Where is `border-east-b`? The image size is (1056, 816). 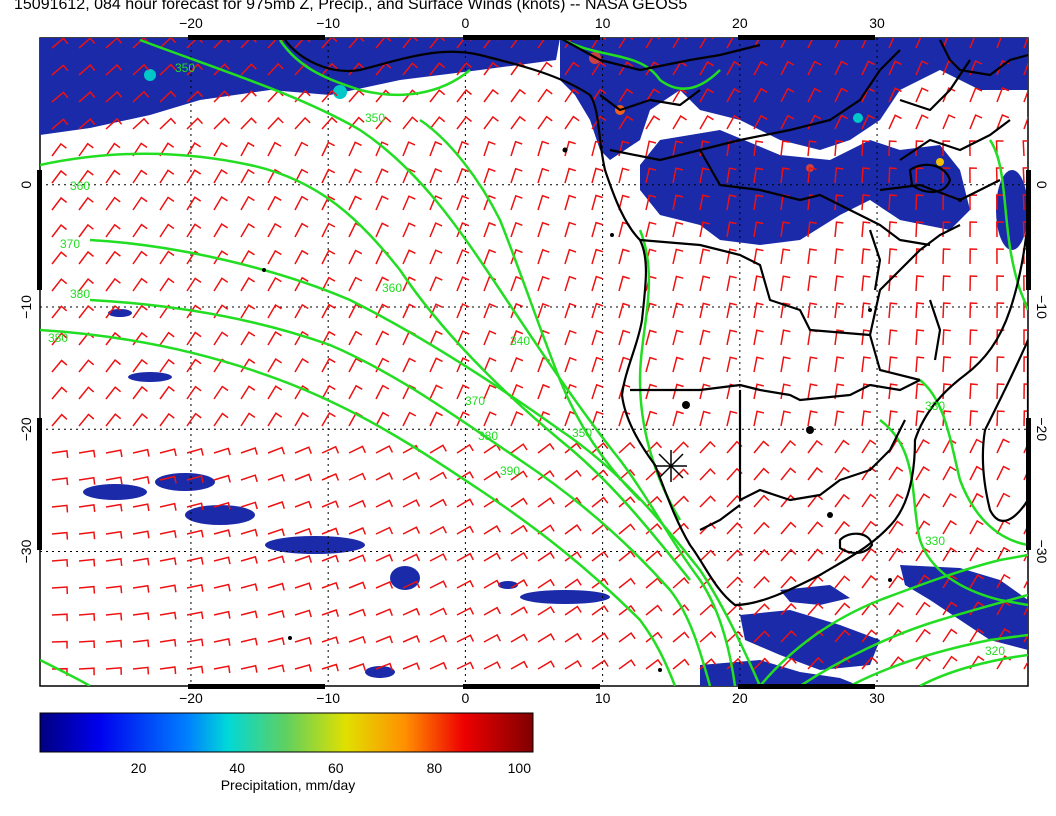
border-east-b is located at coordinates (940, 190).